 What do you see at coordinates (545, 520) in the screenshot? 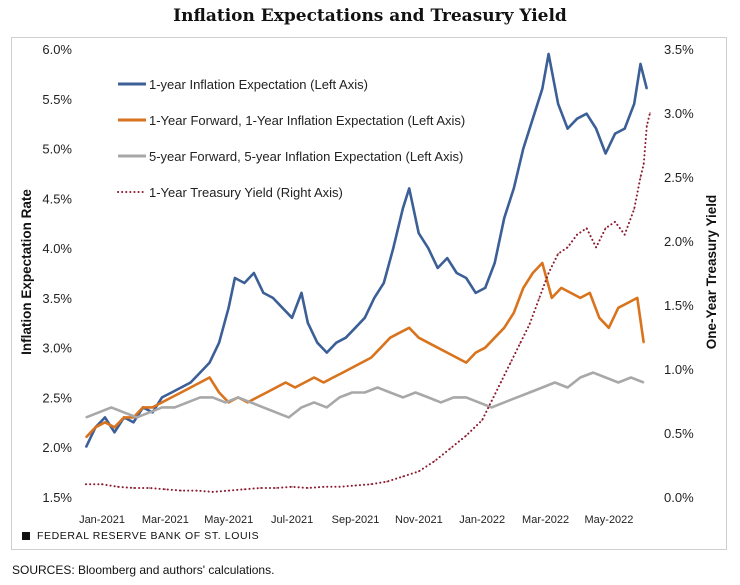
I see `x-tick-label: Mar-2022` at bounding box center [545, 520].